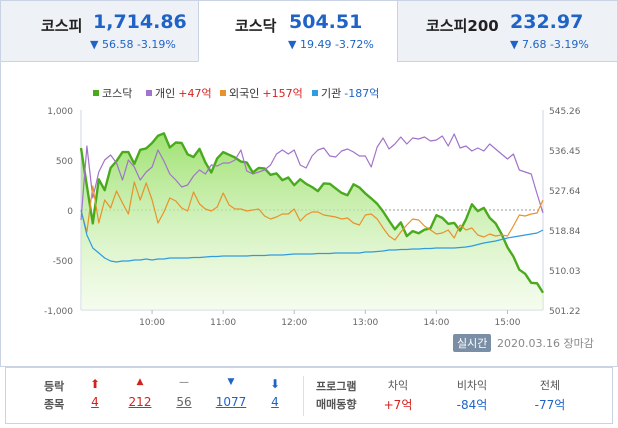 The image size is (618, 428). I want to click on y-right-tick-label: 536.45, so click(565, 152).